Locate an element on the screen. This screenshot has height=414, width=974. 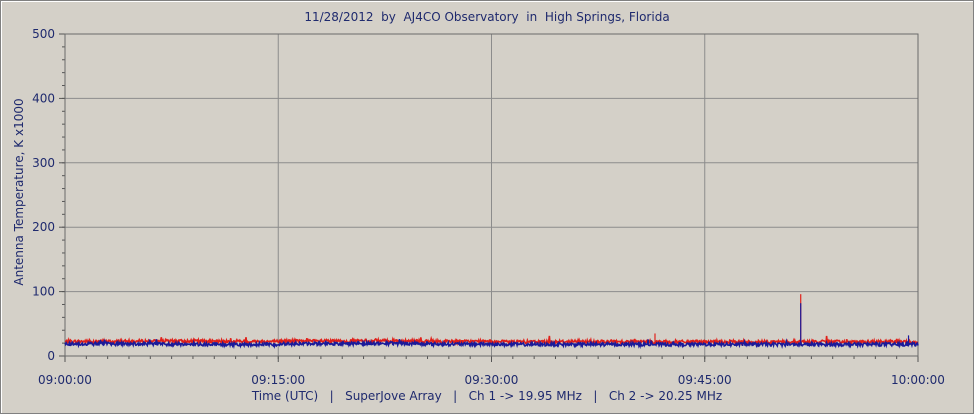
x-tick-label: 09:15:00 is located at coordinates (278, 380).